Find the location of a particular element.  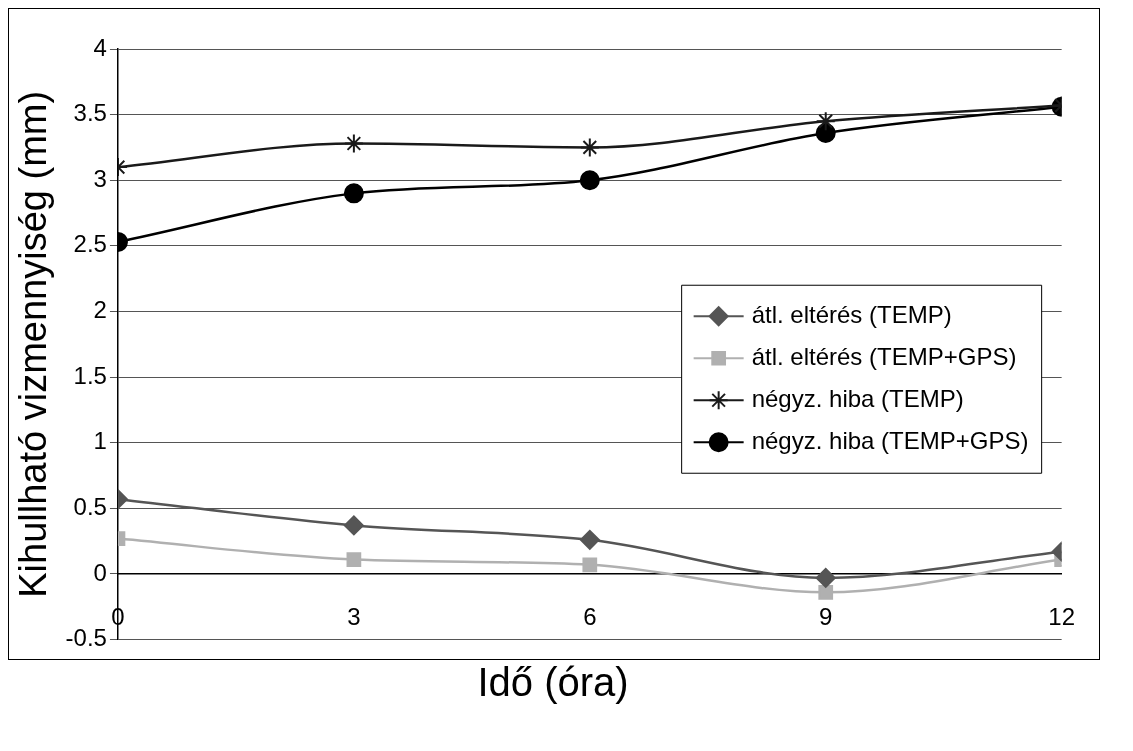

x-tick-label: 9 is located at coordinates (826, 616).